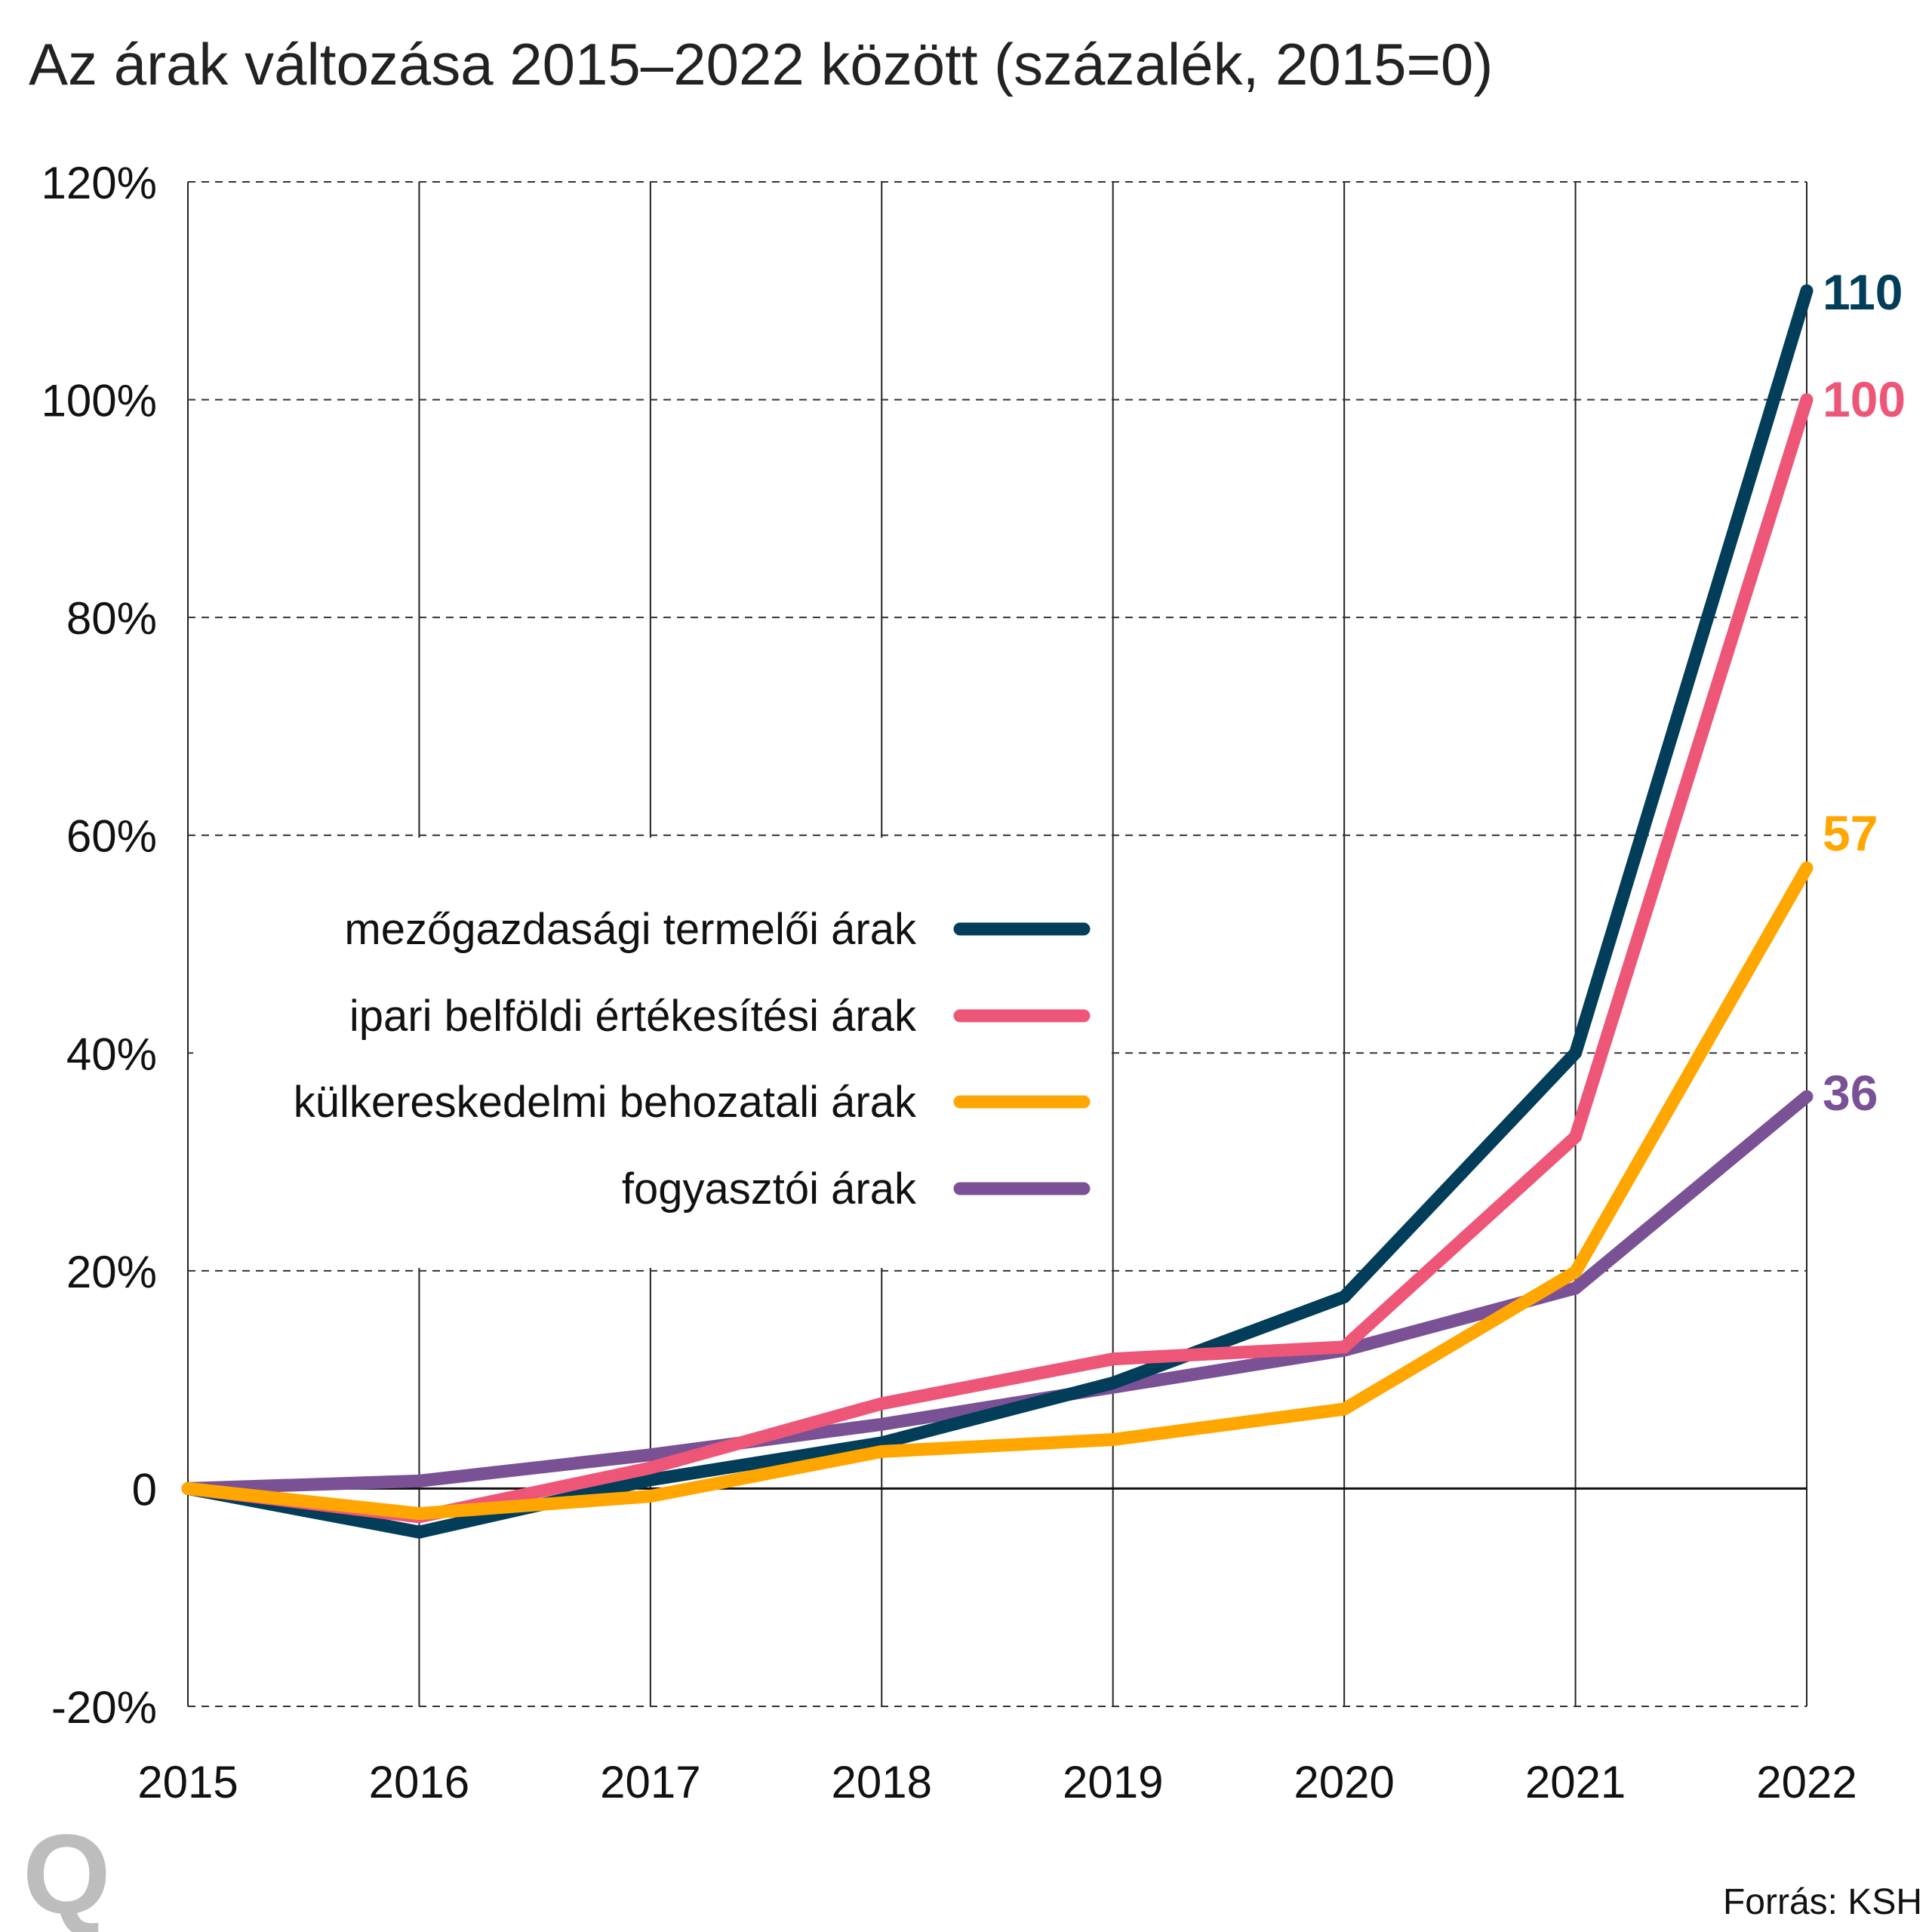 This screenshot has height=1932, width=1932. I want to click on end-labels: 110 100 57 36, so click(1864, 692).